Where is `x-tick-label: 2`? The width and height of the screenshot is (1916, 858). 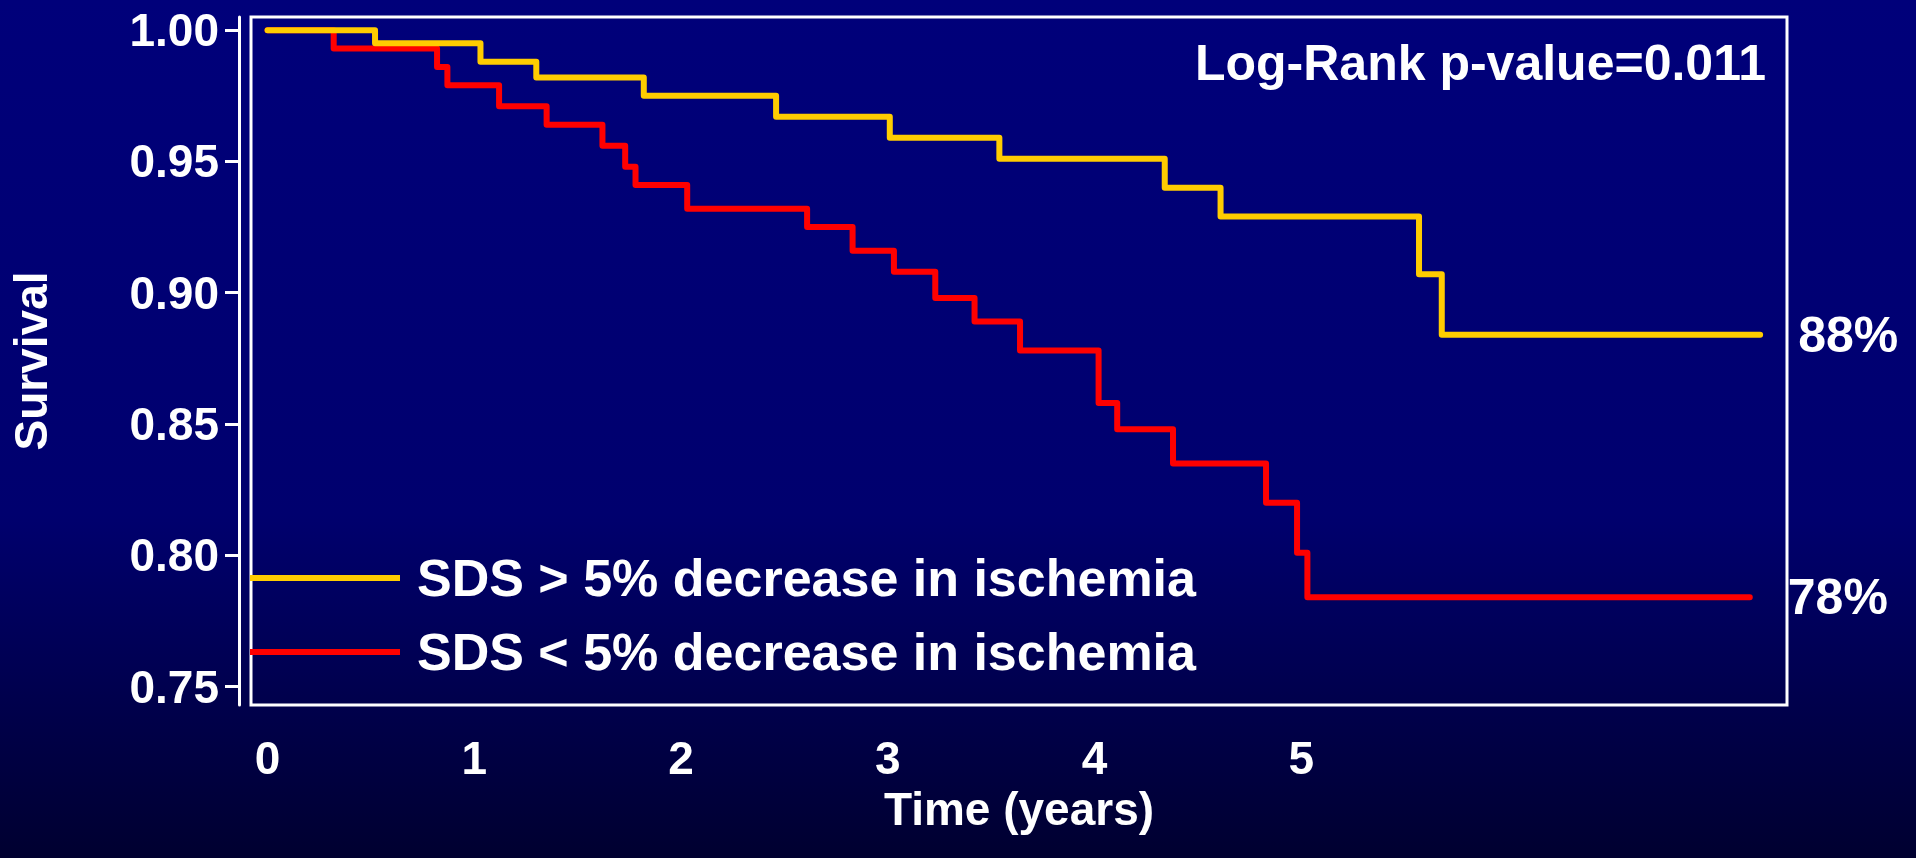 x-tick-label: 2 is located at coordinates (681, 758).